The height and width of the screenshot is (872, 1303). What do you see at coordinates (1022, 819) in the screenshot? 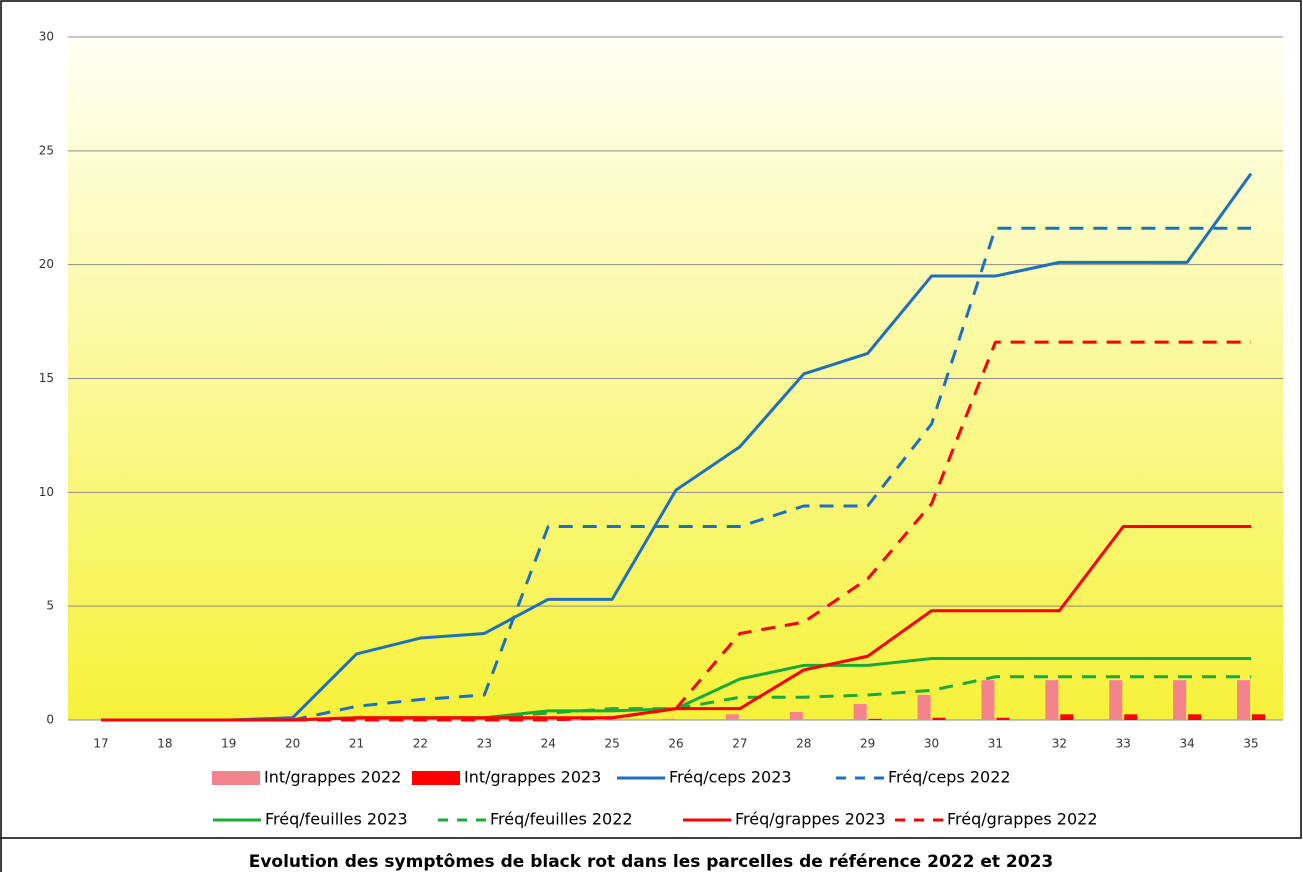
I see `legend-label: Fréq/grappes 2022` at bounding box center [1022, 819].